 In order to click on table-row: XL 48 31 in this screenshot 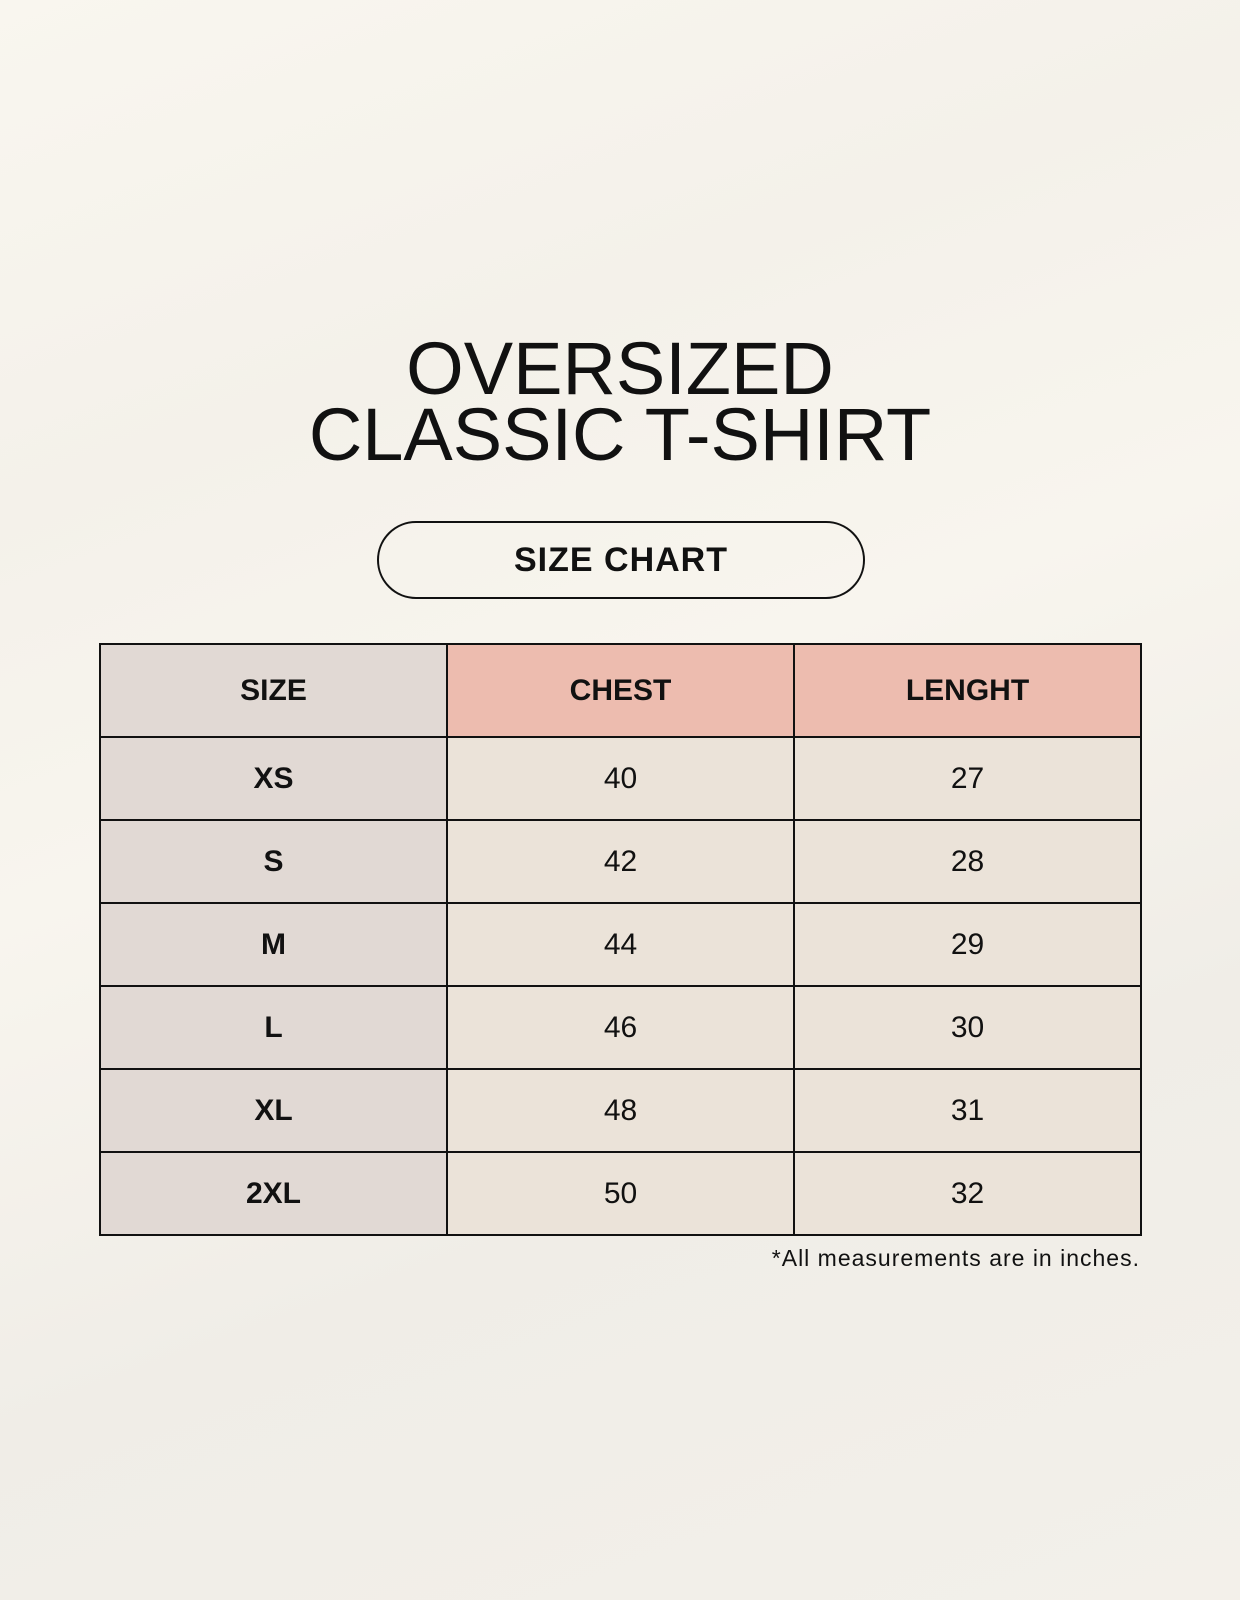, I will do `click(620, 1110)`.